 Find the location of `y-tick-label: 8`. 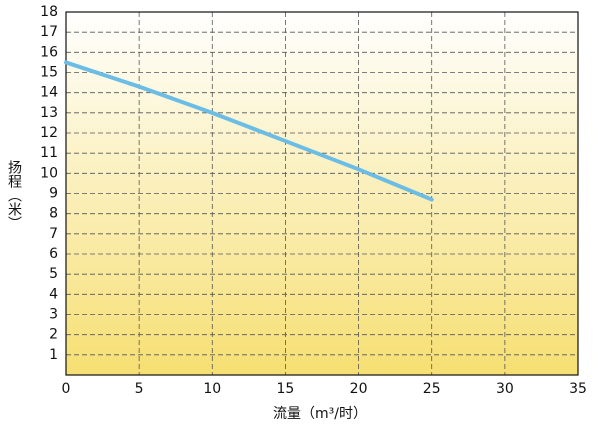

y-tick-label: 8 is located at coordinates (53, 214).